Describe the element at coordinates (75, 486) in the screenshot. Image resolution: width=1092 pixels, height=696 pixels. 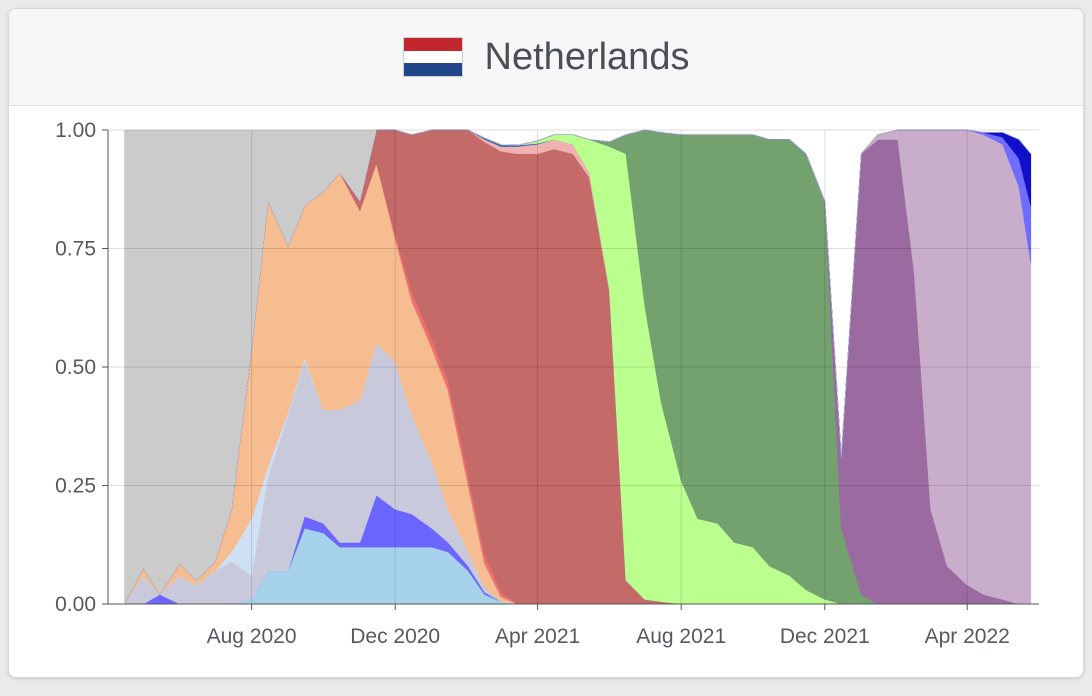
I see `y-tick-label-1: 0.25` at that location.